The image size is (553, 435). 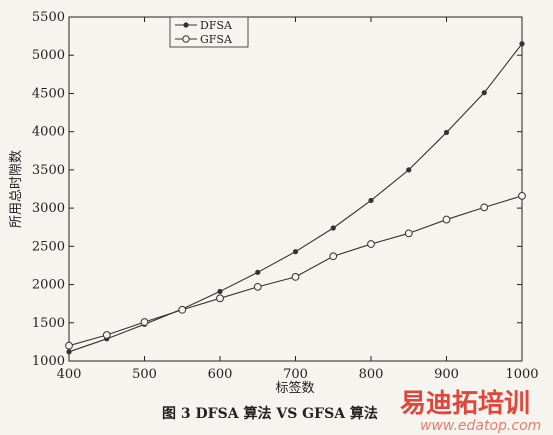 What do you see at coordinates (446, 374) in the screenshot?
I see `x-tick-label: 900` at bounding box center [446, 374].